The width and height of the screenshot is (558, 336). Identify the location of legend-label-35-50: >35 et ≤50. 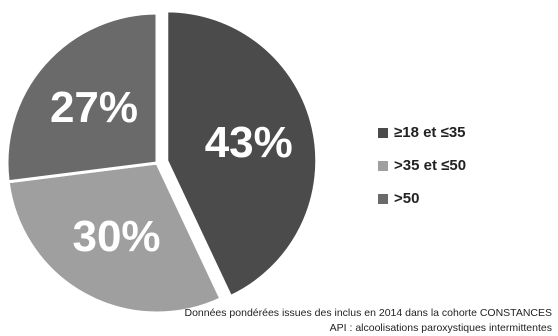
(430, 165).